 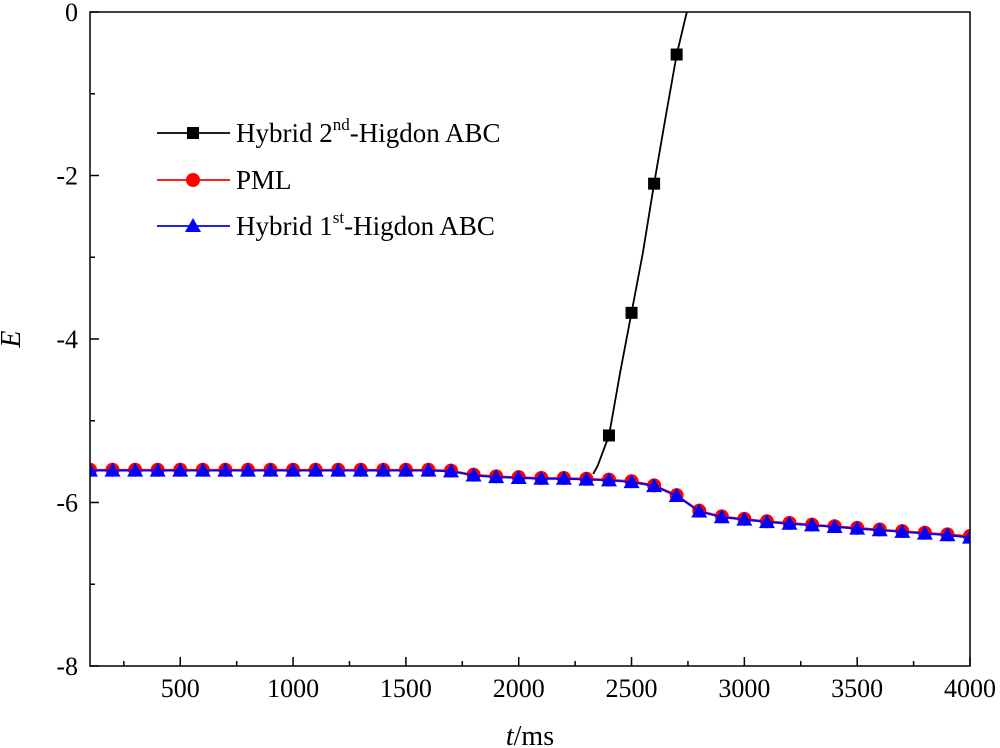 I want to click on y-axis-title: E, so click(x=13, y=339).